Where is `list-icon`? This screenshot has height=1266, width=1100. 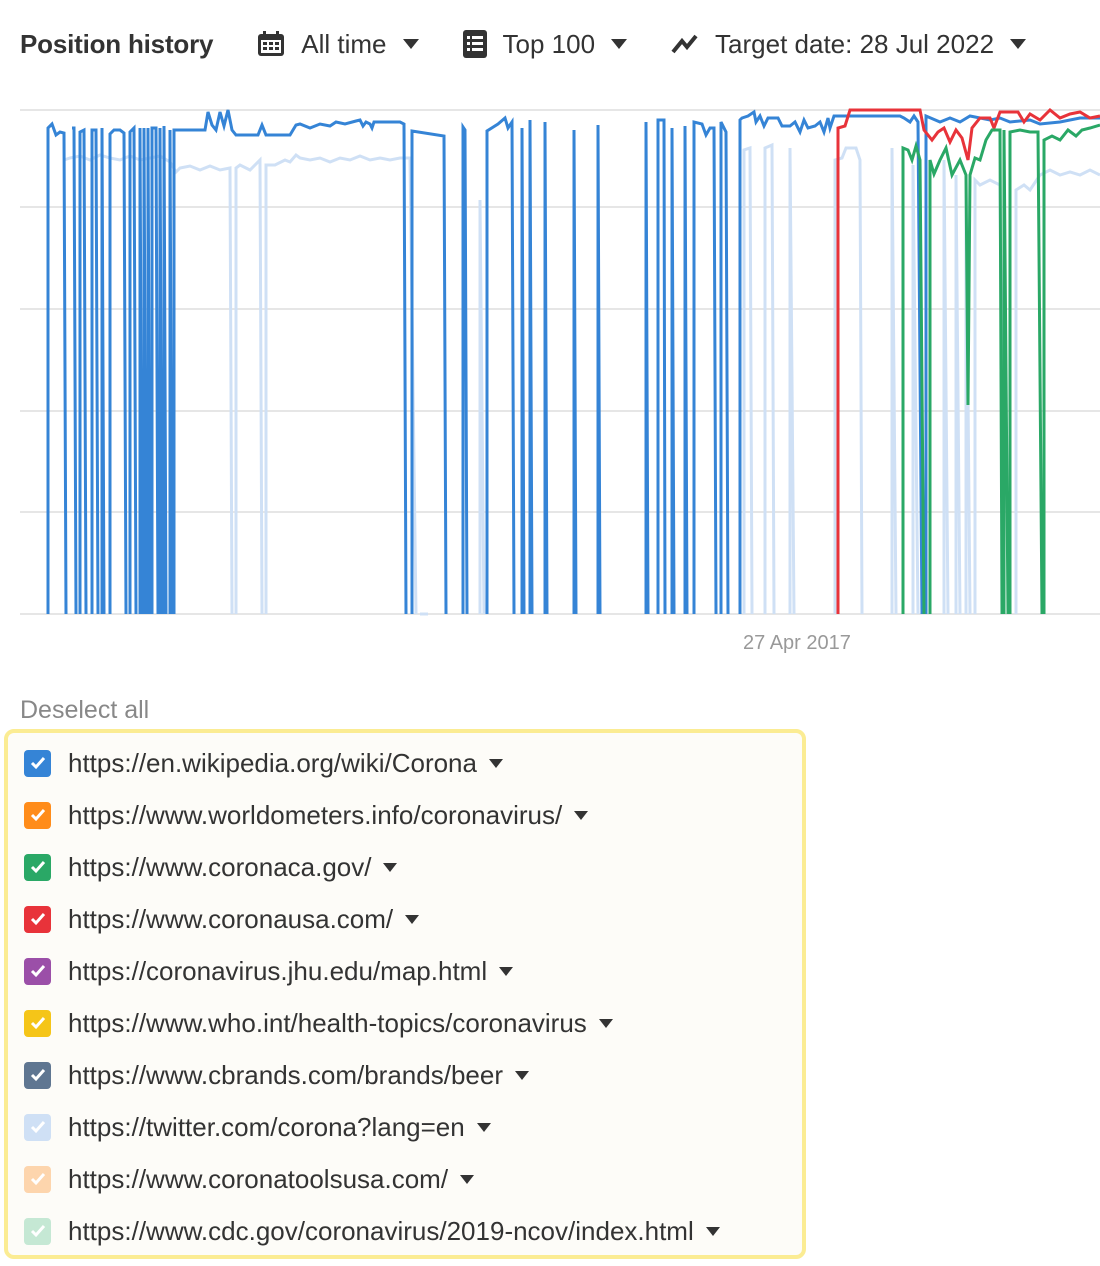 list-icon is located at coordinates (474, 44).